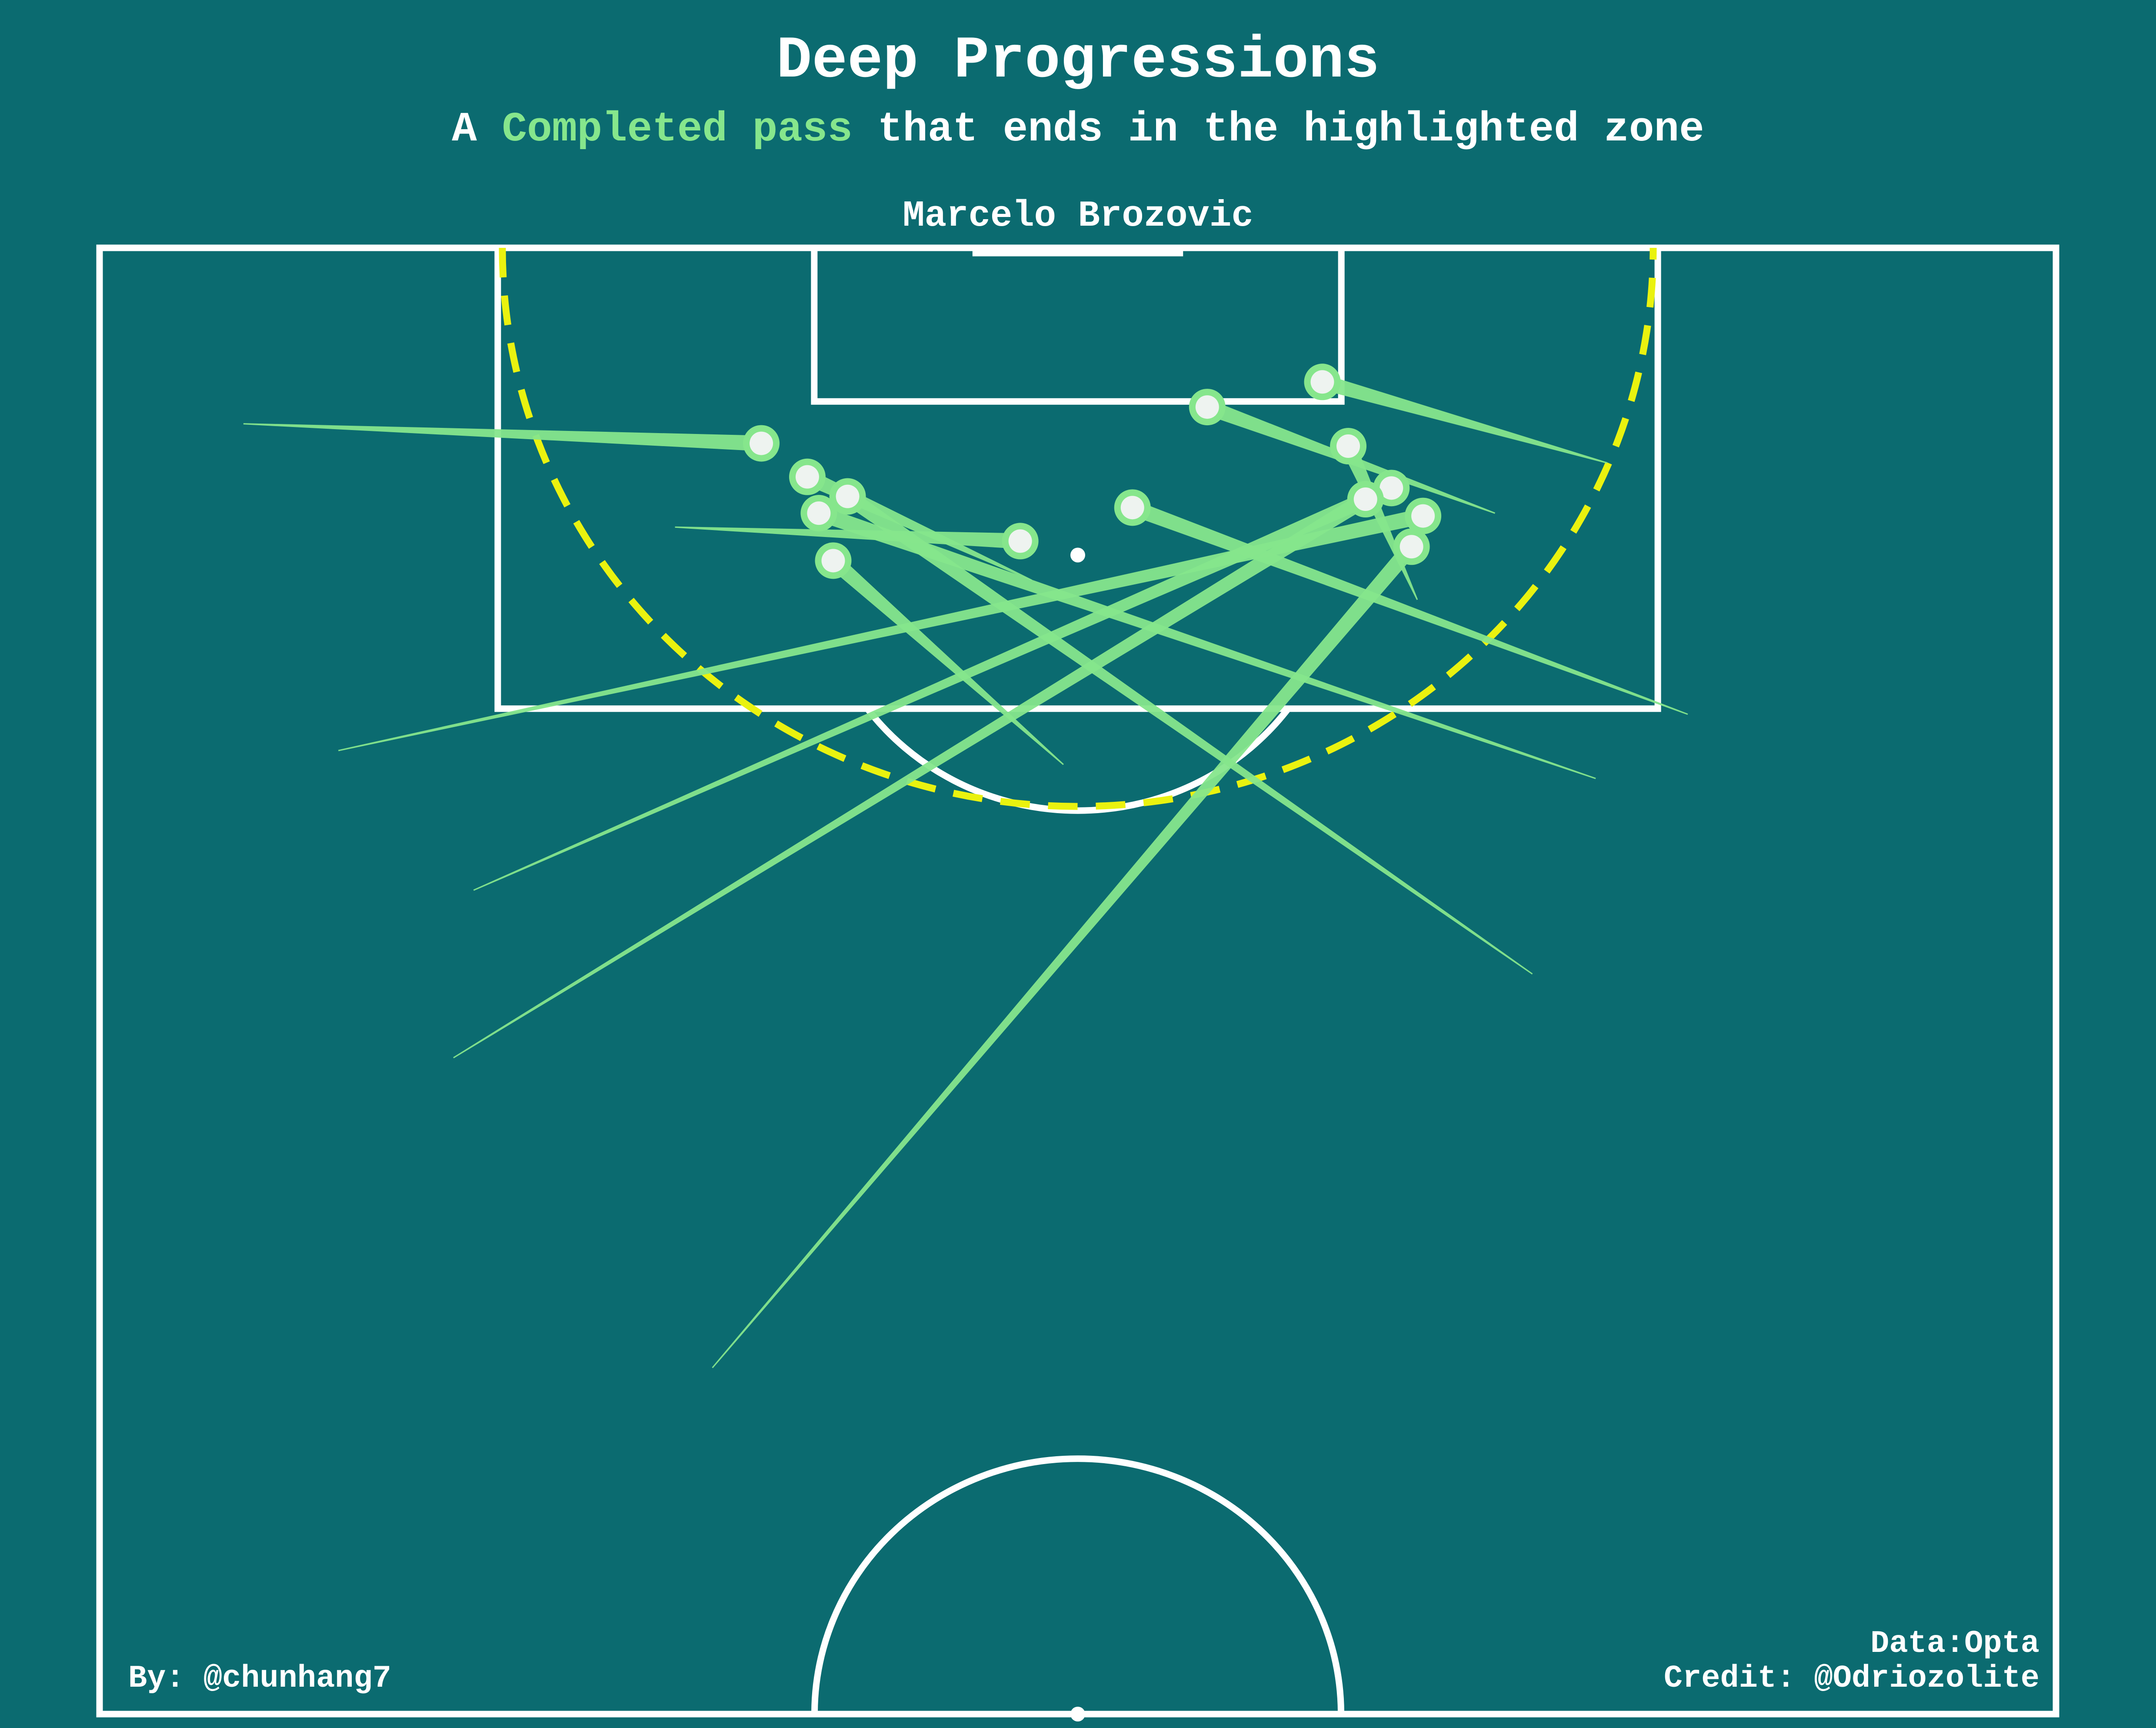  Describe the element at coordinates (1078, 216) in the screenshot. I see `player-name: Marcelo Brozovic` at that location.